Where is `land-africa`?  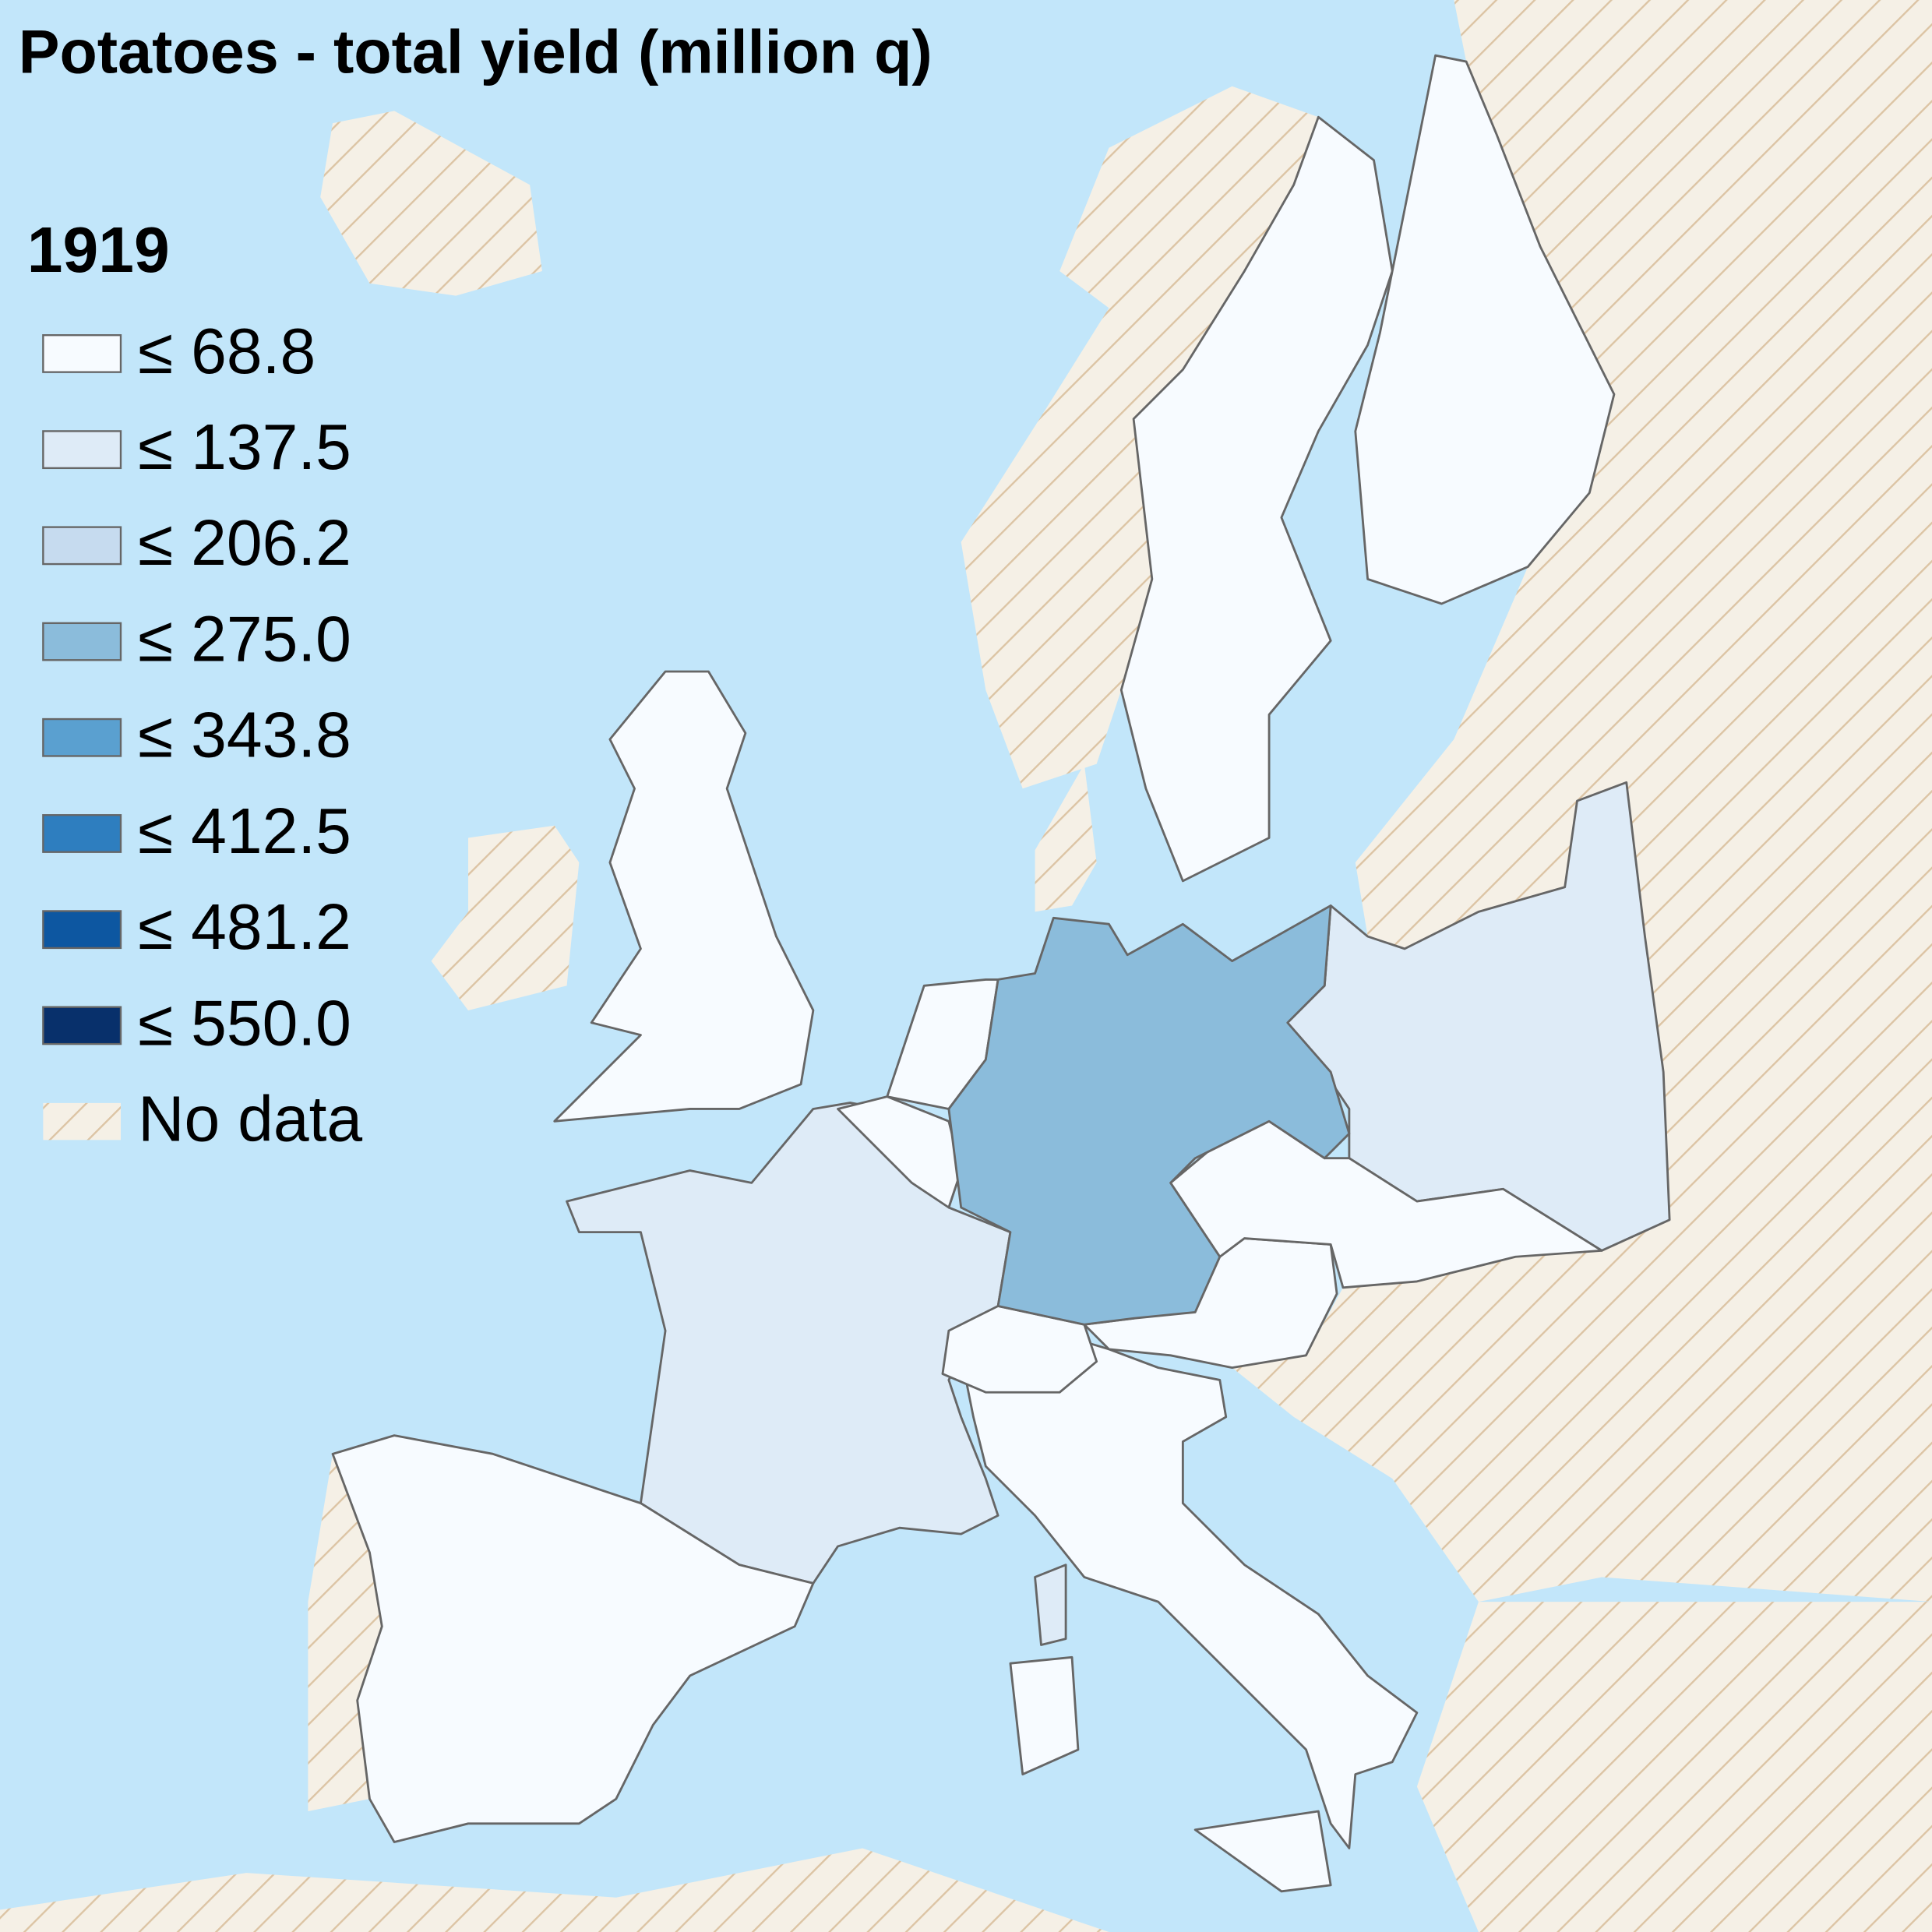
land-africa is located at coordinates (554, 1890).